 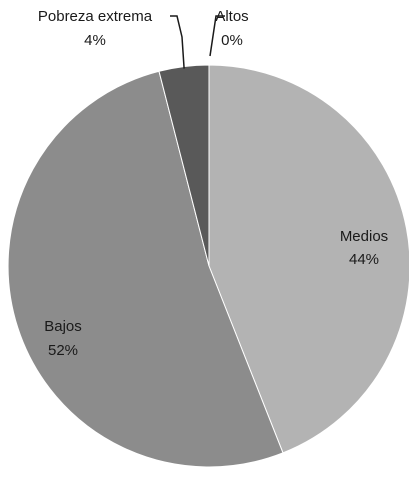 What do you see at coordinates (95, 40) in the screenshot?
I see `slice-value-pobreza-extrema: 4%` at bounding box center [95, 40].